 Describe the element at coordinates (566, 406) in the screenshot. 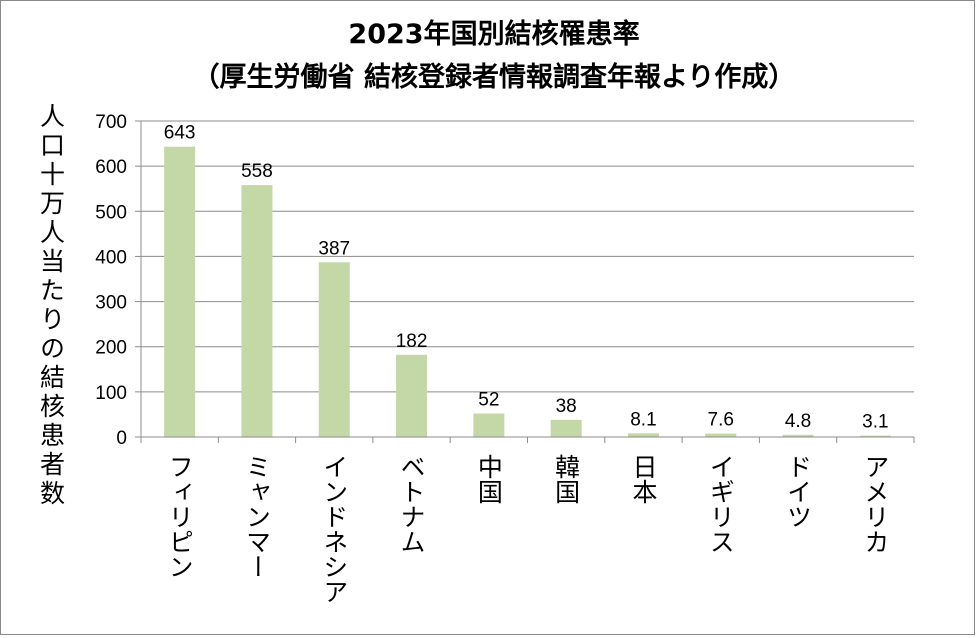

I see `data-label: 38` at that location.